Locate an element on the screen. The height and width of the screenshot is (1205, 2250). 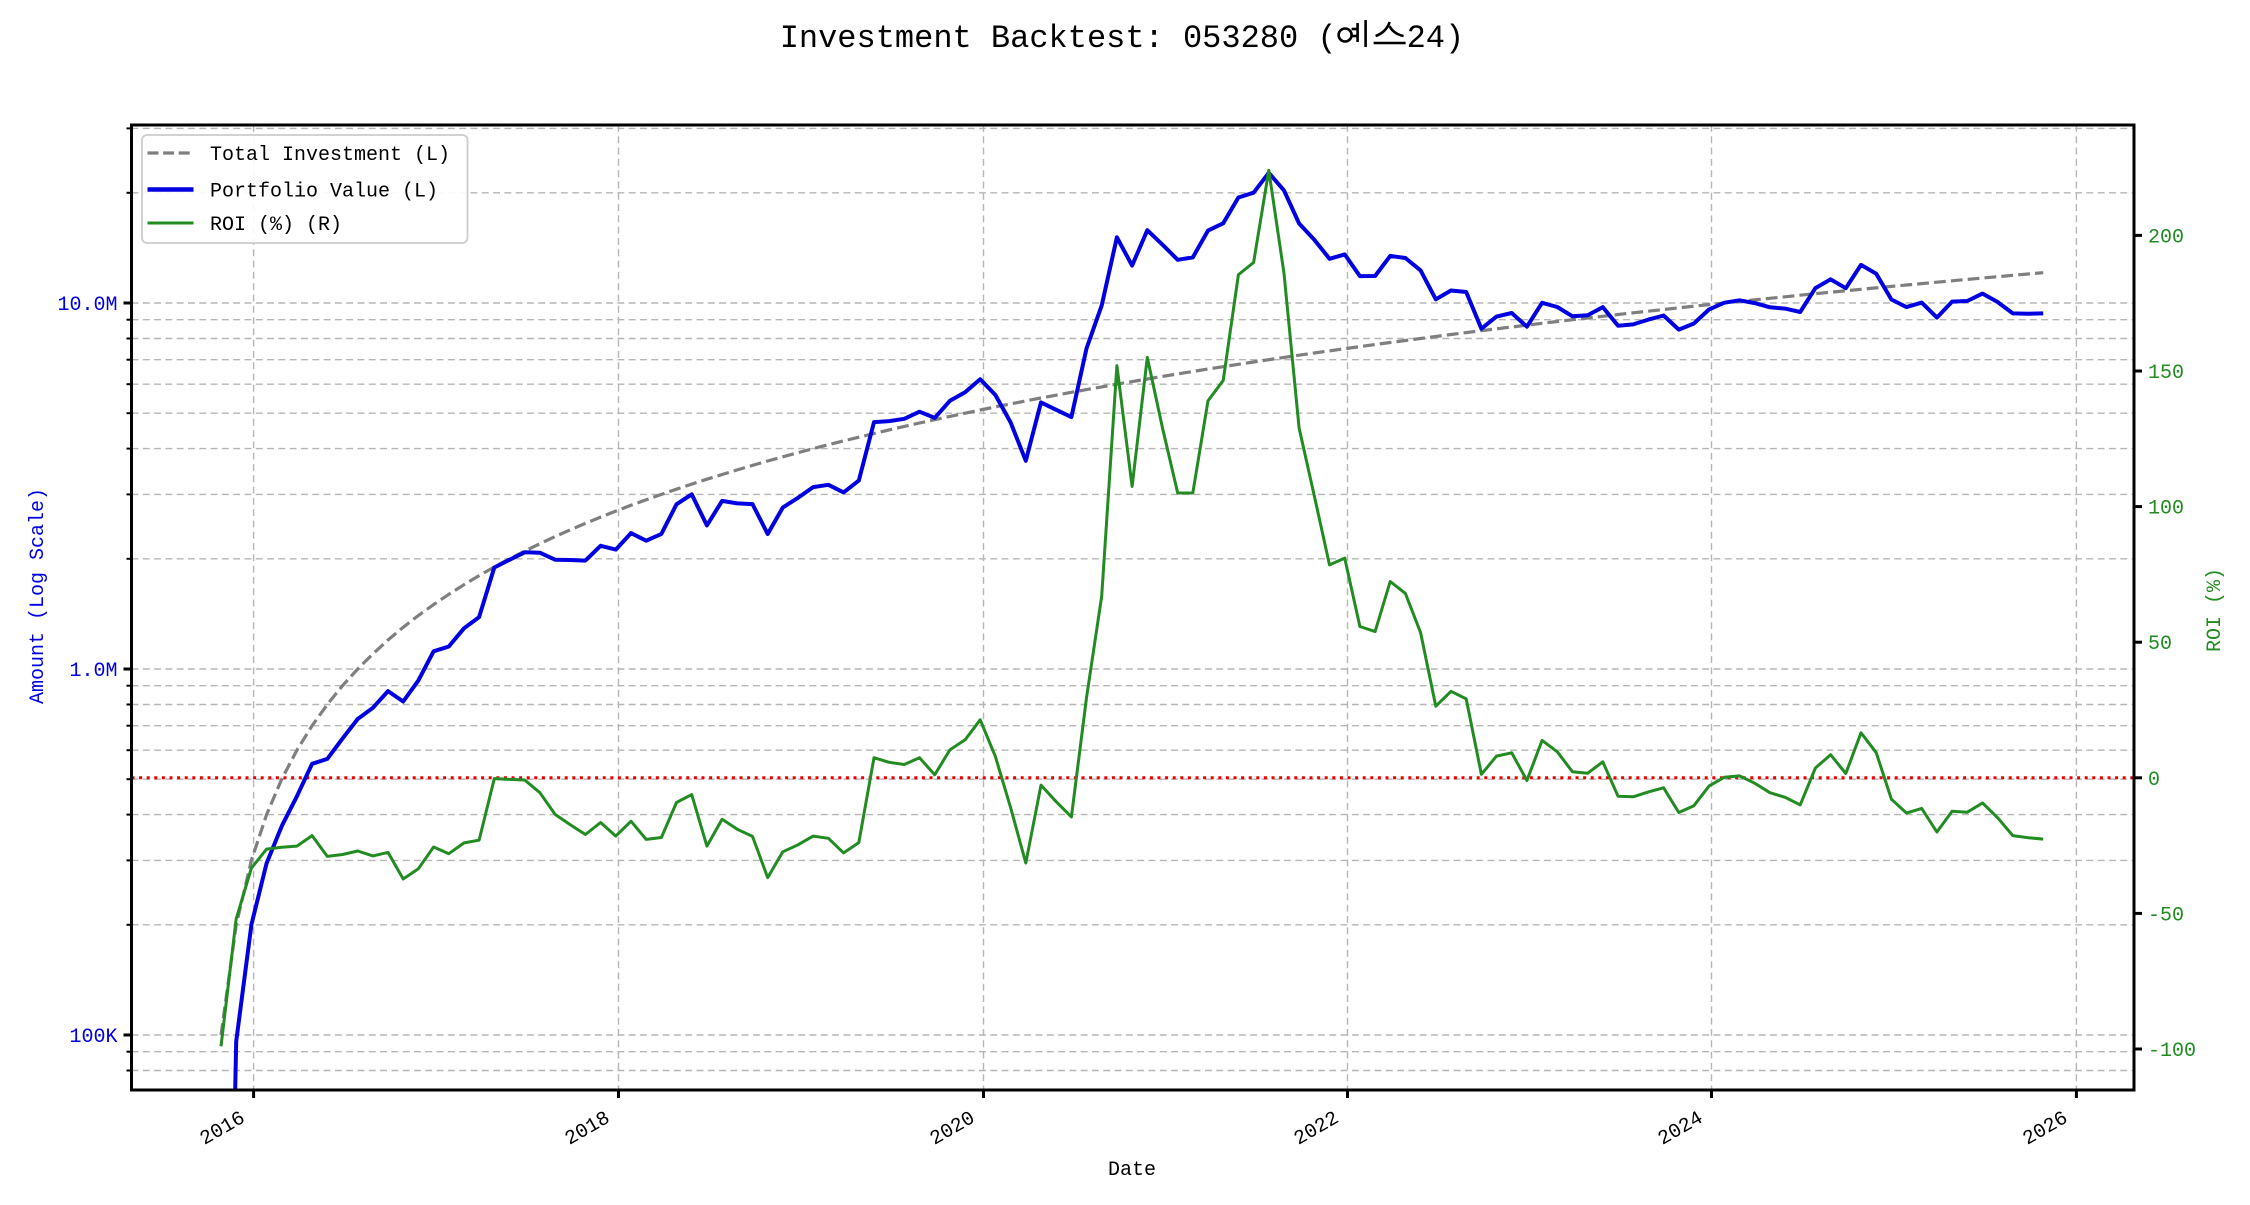
svg-text: 1.0M is located at coordinates (93, 671).